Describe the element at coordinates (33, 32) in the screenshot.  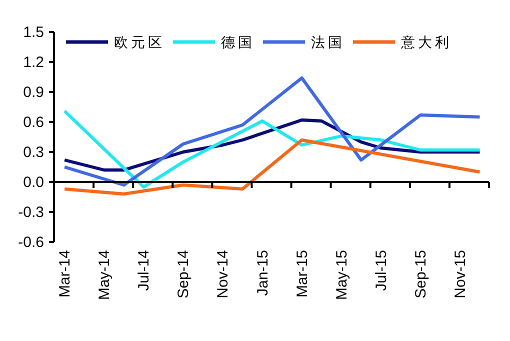
I see `y-tick-label: 1.5` at that location.